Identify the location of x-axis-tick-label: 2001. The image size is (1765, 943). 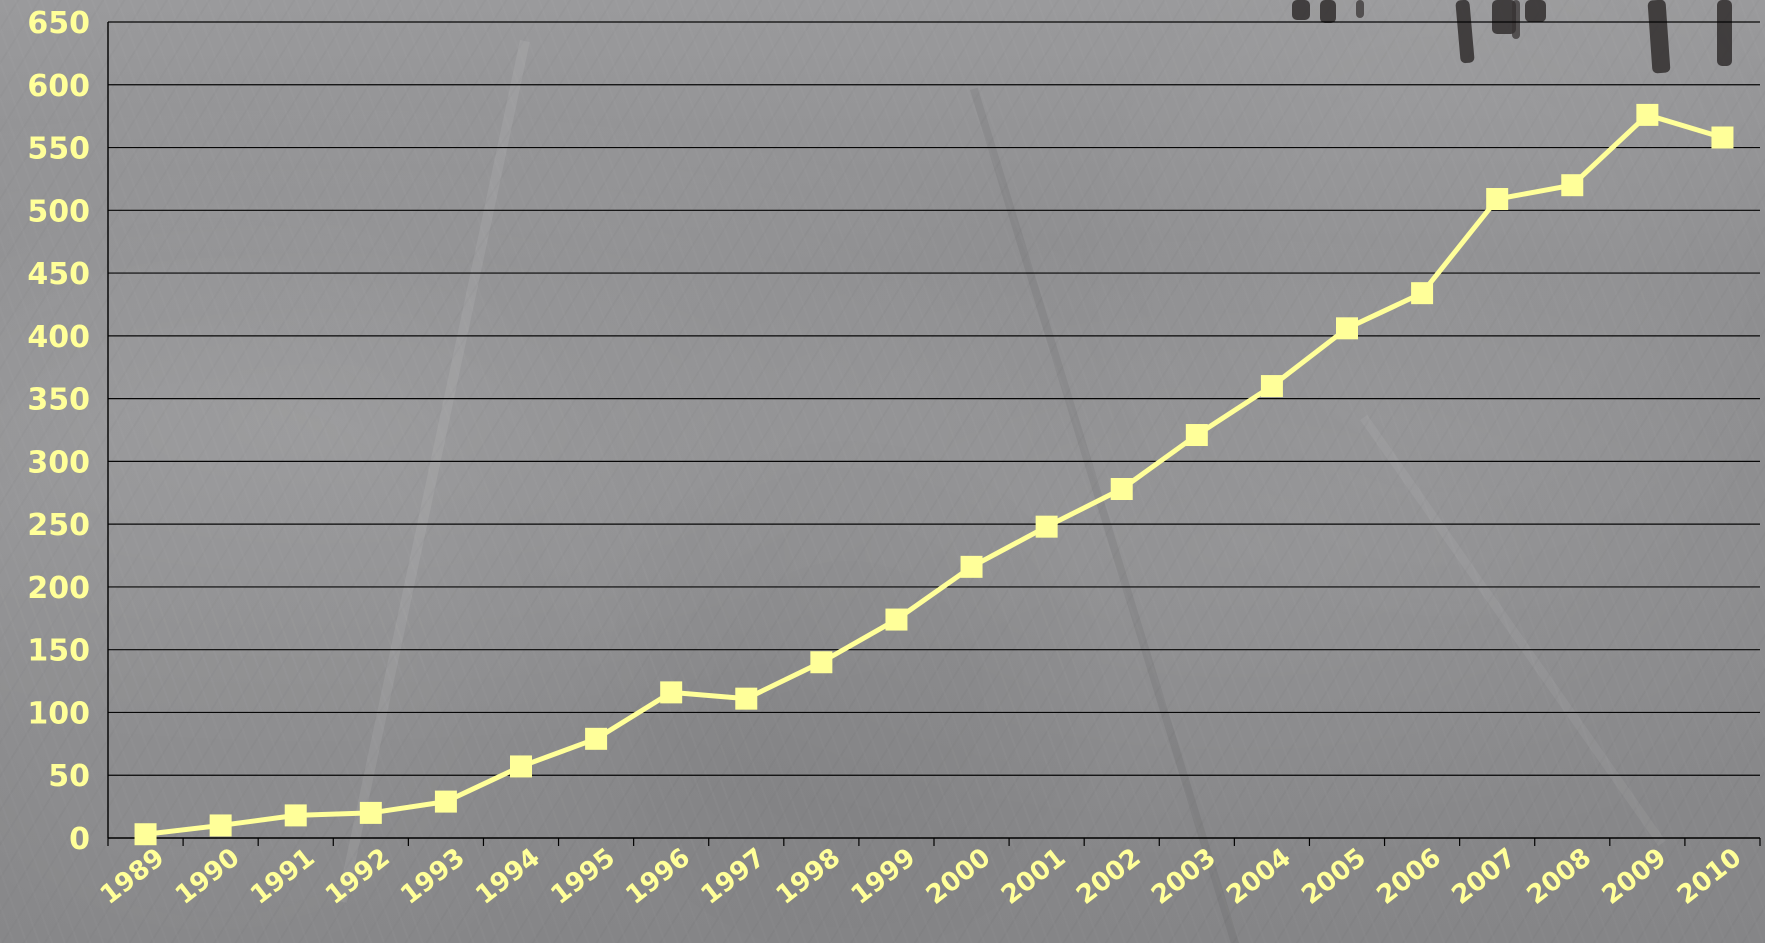
(1034, 877).